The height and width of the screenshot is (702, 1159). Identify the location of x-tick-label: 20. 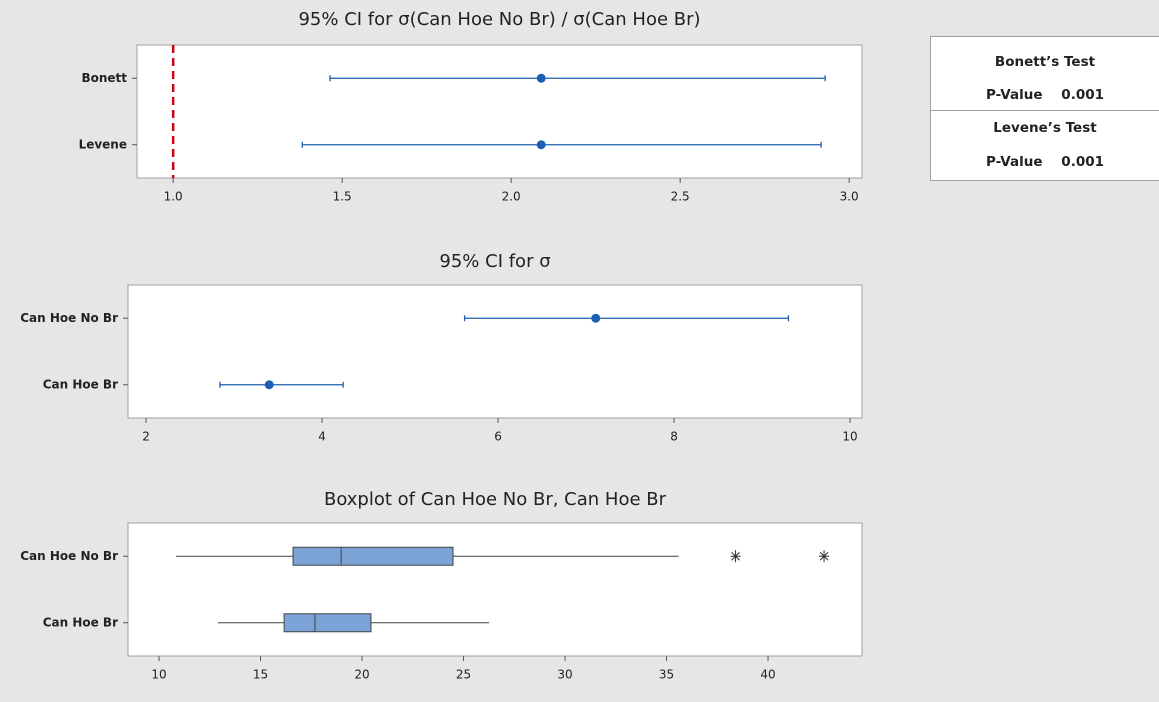
(361, 675).